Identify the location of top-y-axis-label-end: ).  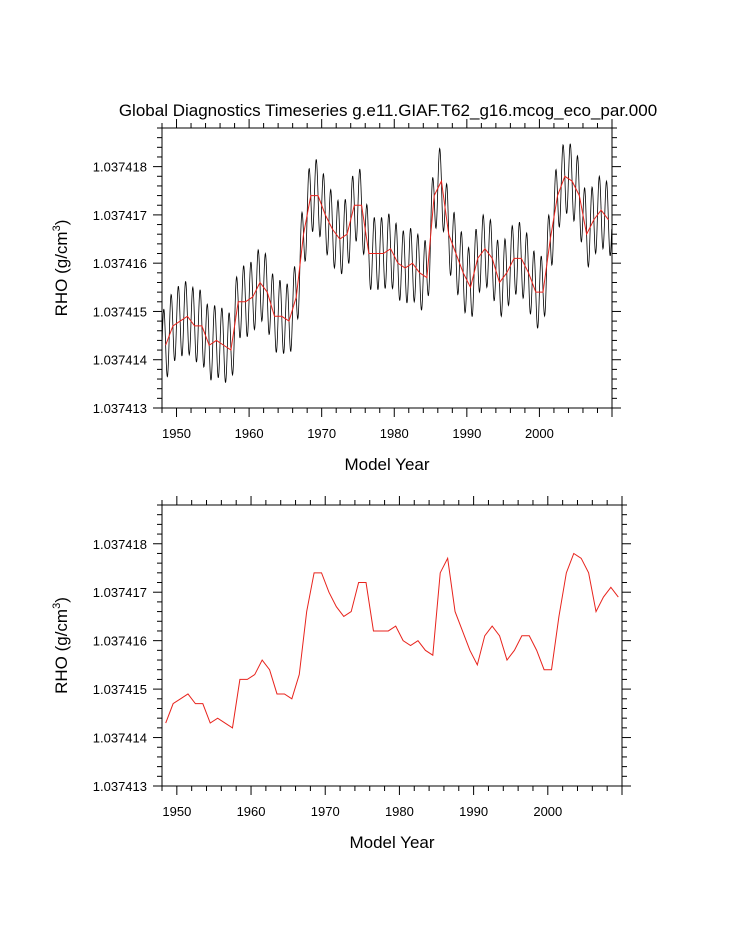
(61, 223).